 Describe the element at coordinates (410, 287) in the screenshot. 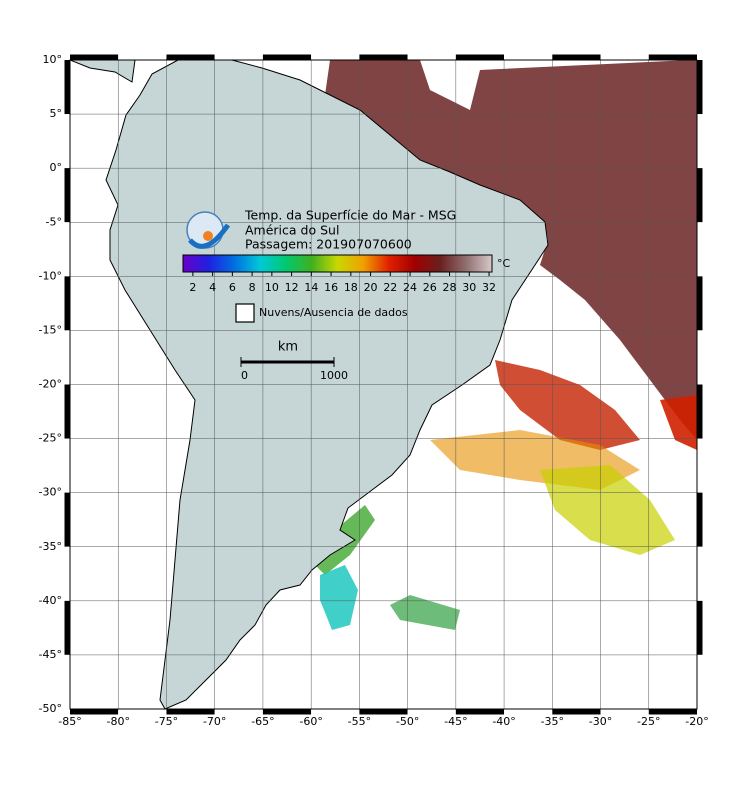

I see `colorbar-tick-label: 24` at that location.